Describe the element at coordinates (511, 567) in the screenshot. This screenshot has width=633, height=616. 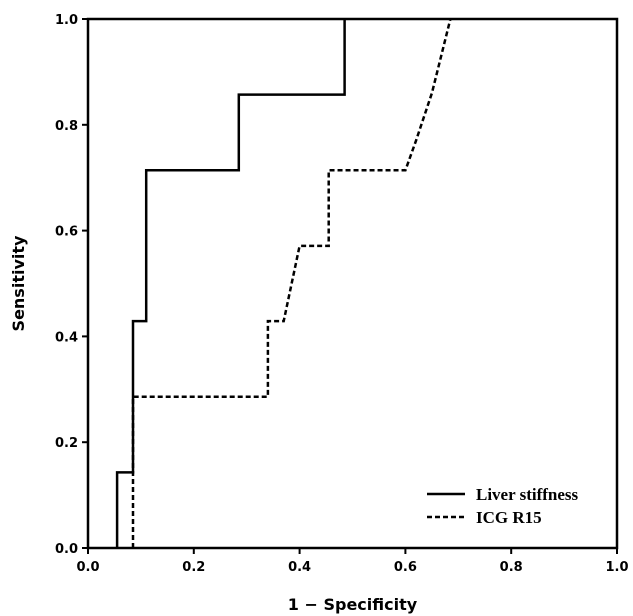
I see `x-tick-label: 0.8` at that location.